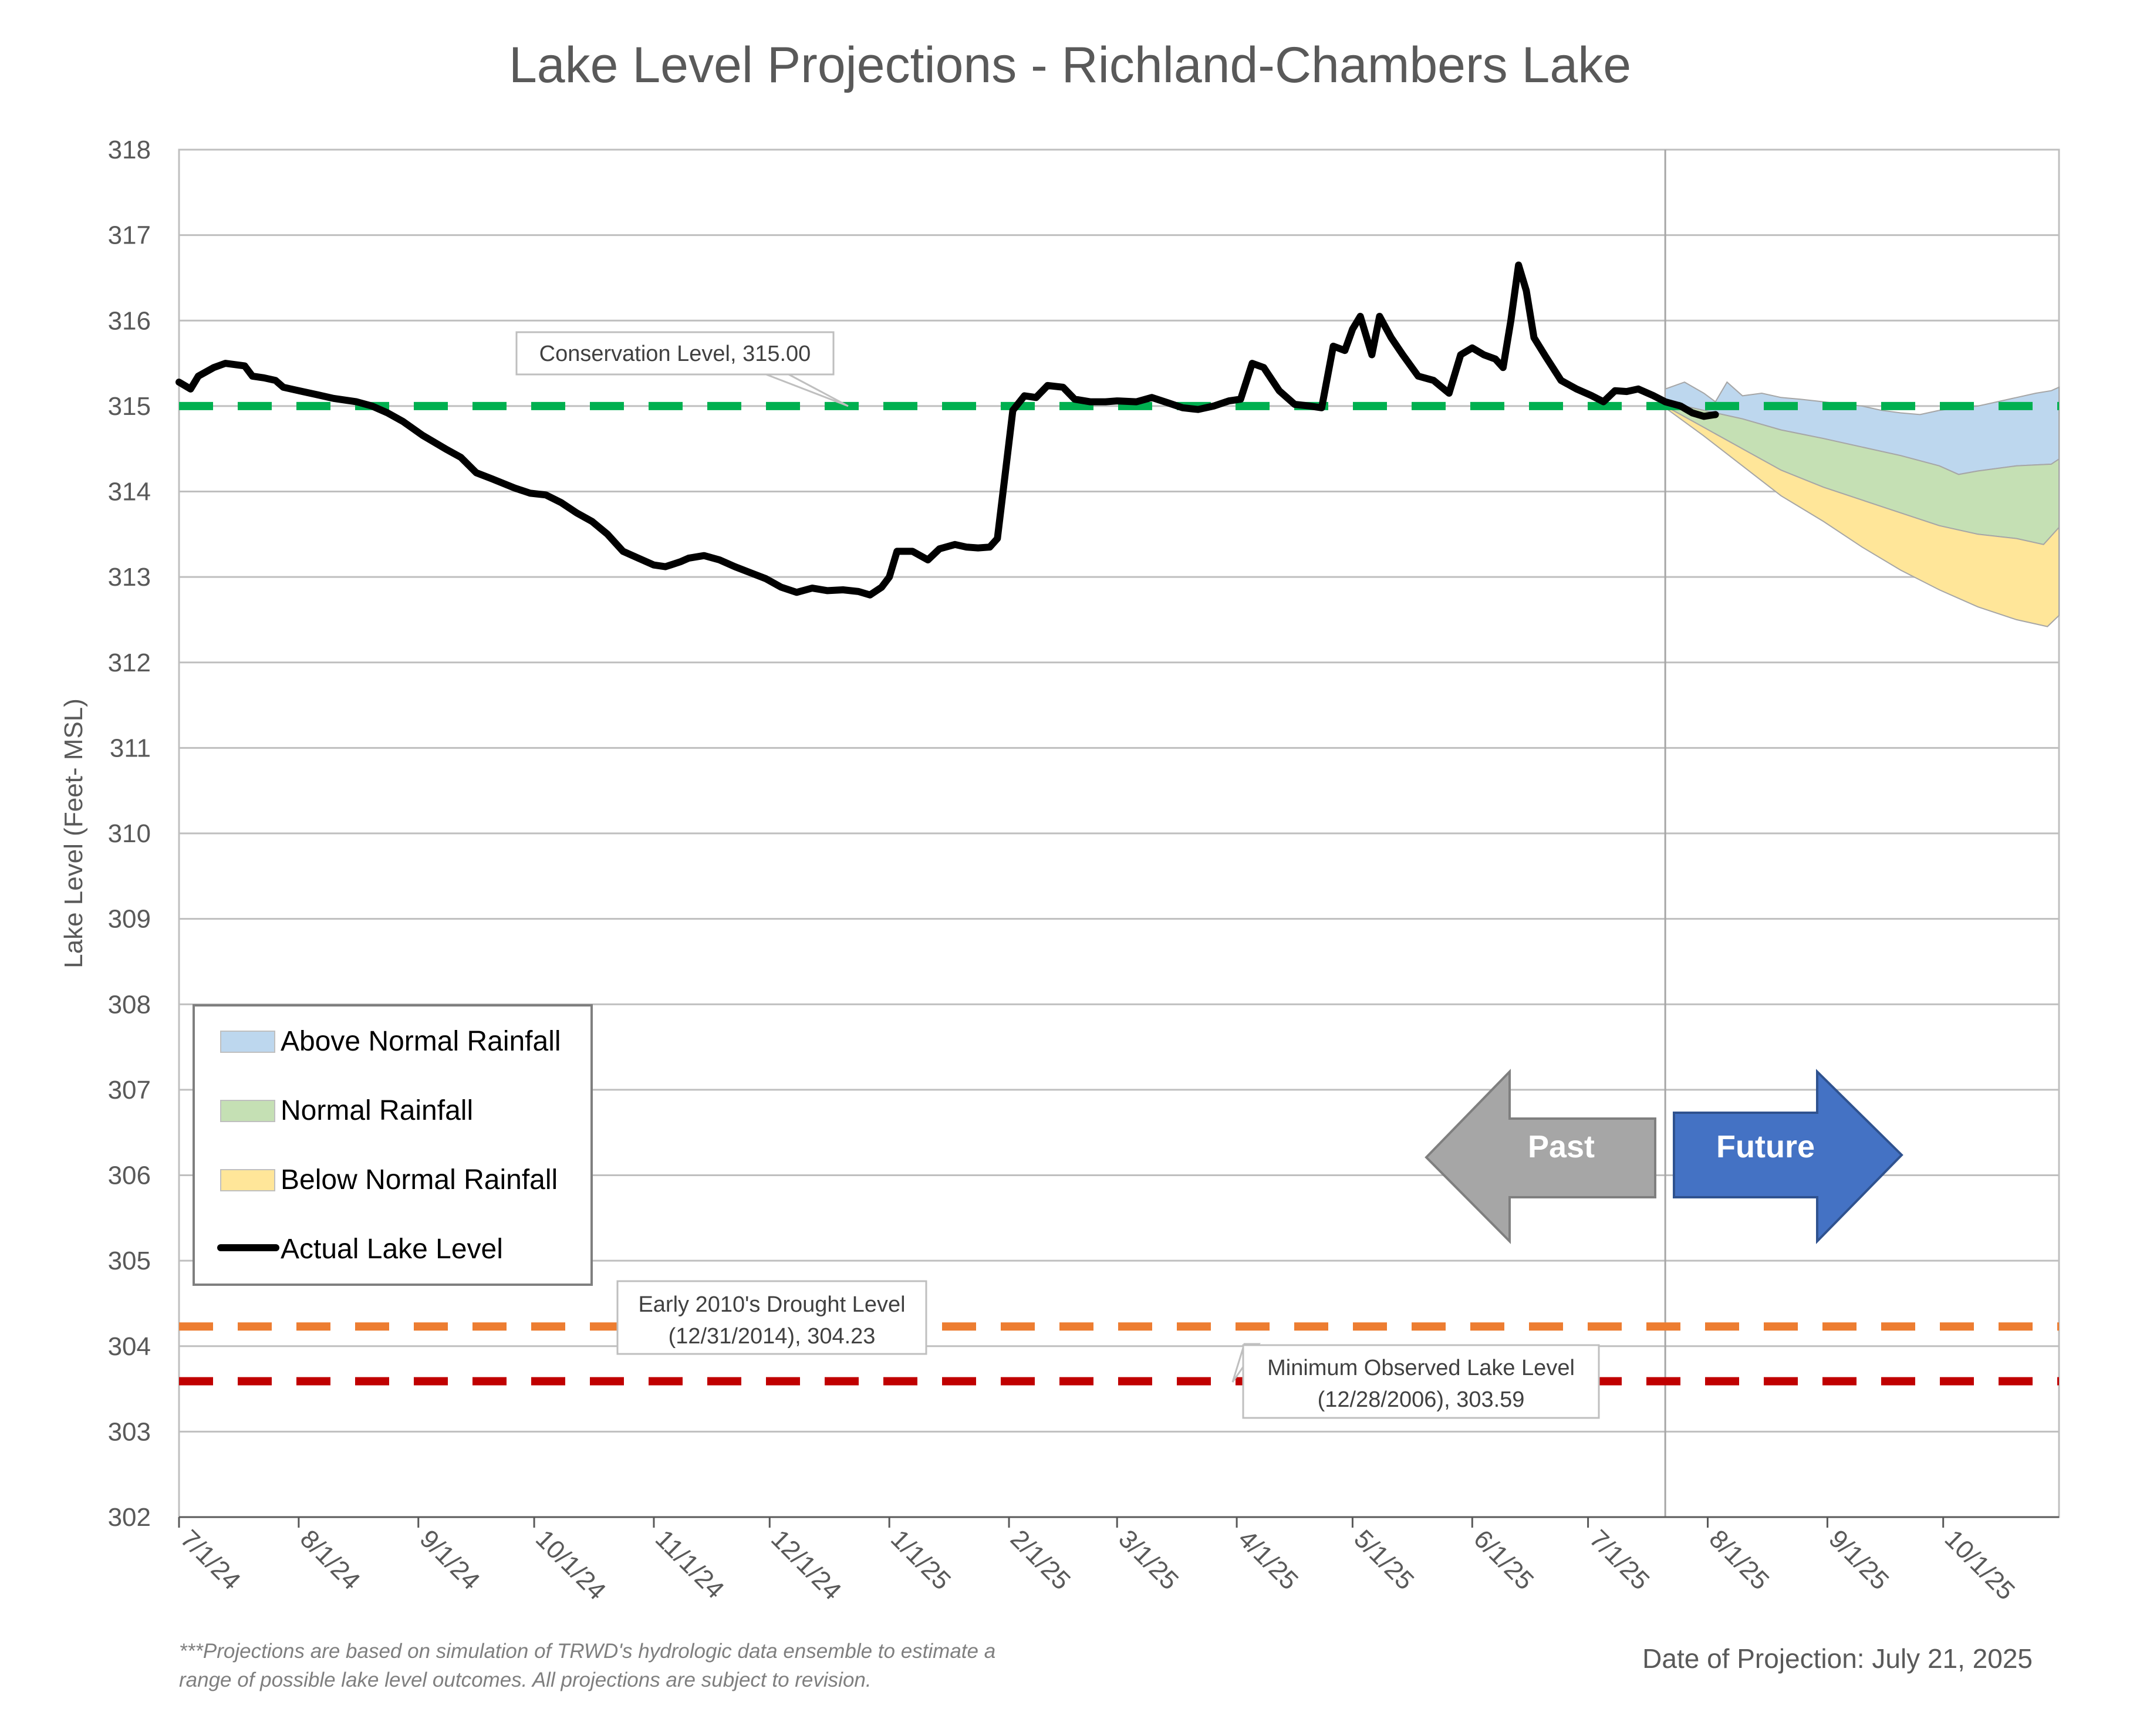 This screenshot has height=1736, width=2140. I want to click on projection-areas, so click(1862, 504).